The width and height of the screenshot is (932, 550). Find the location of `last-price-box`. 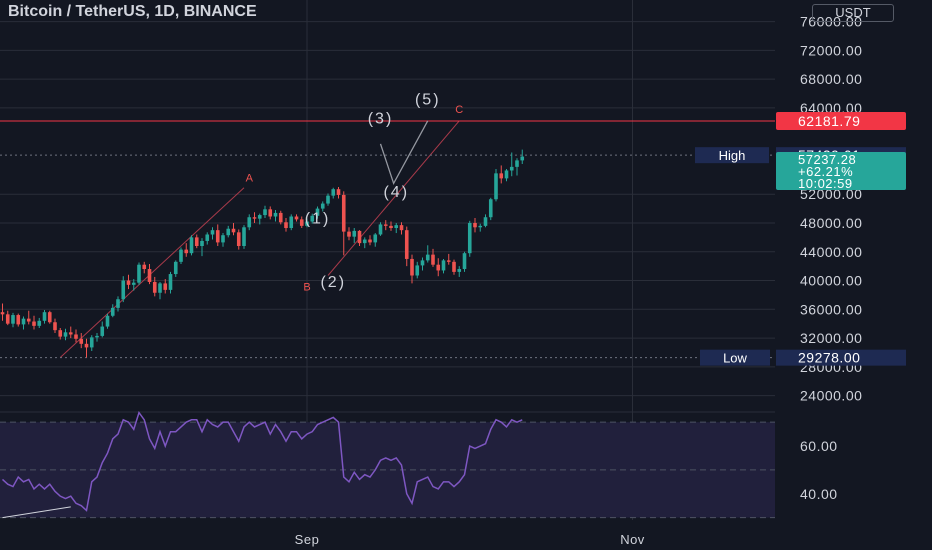

last-price-box is located at coordinates (841, 171).